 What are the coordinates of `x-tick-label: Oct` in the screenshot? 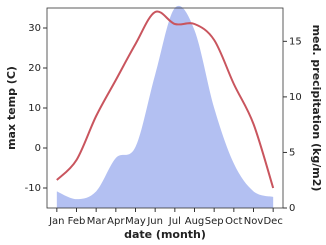 It's located at (233, 221).